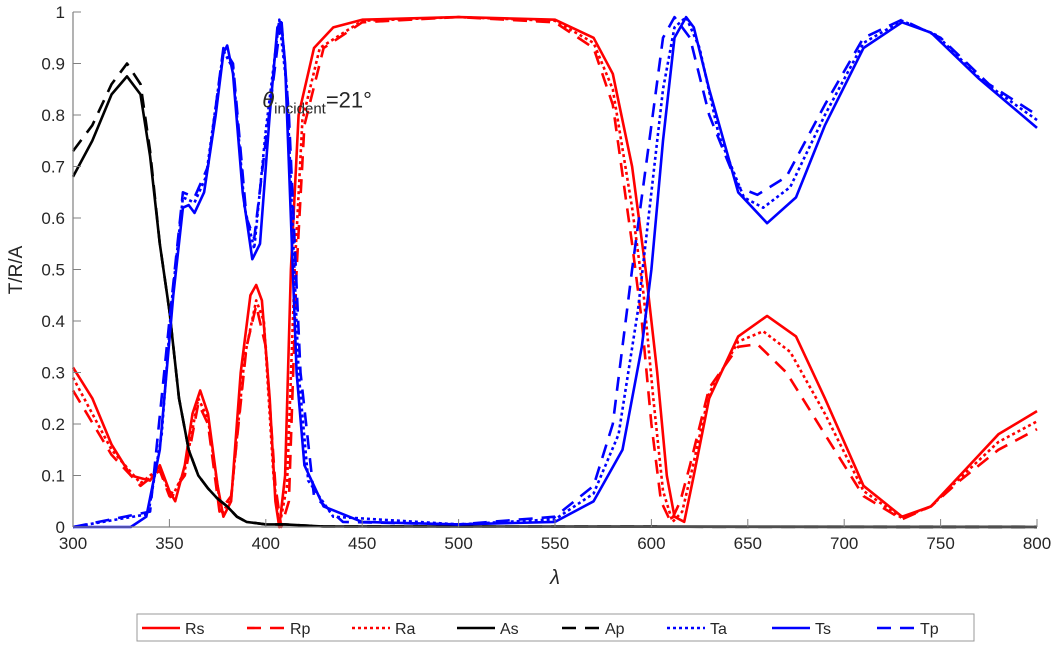  Describe the element at coordinates (615, 629) in the screenshot. I see `legend-label: Ap` at that location.